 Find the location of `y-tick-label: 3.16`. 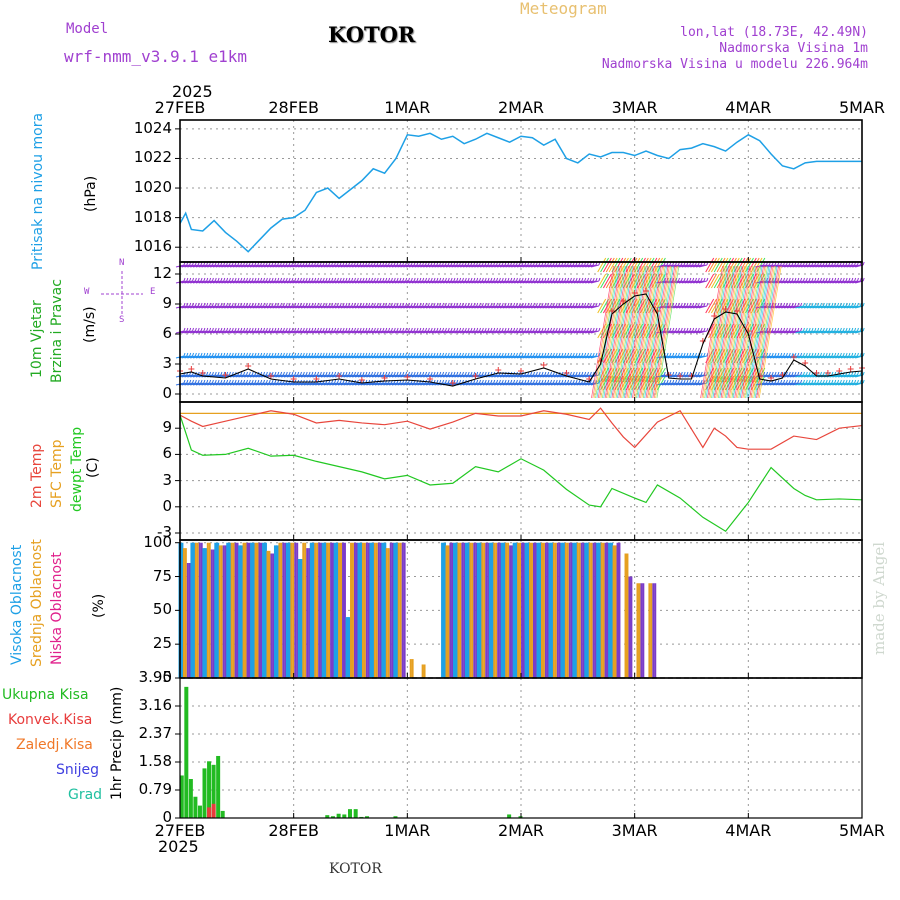

y-tick-label: 3.16 is located at coordinates (155, 705).